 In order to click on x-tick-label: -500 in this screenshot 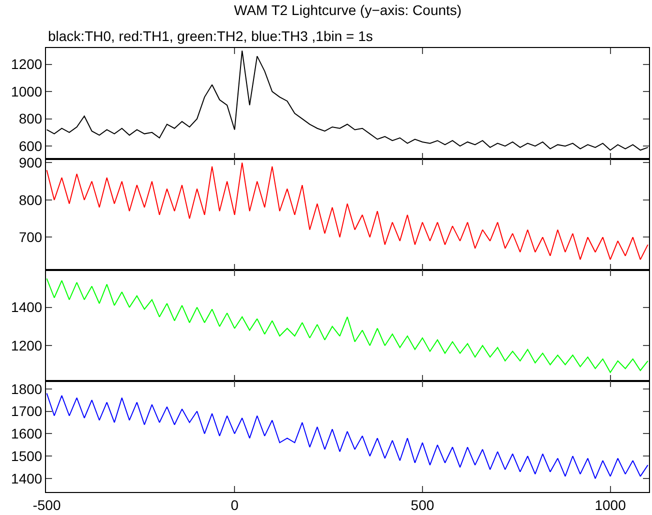, I will do `click(46, 504)`.